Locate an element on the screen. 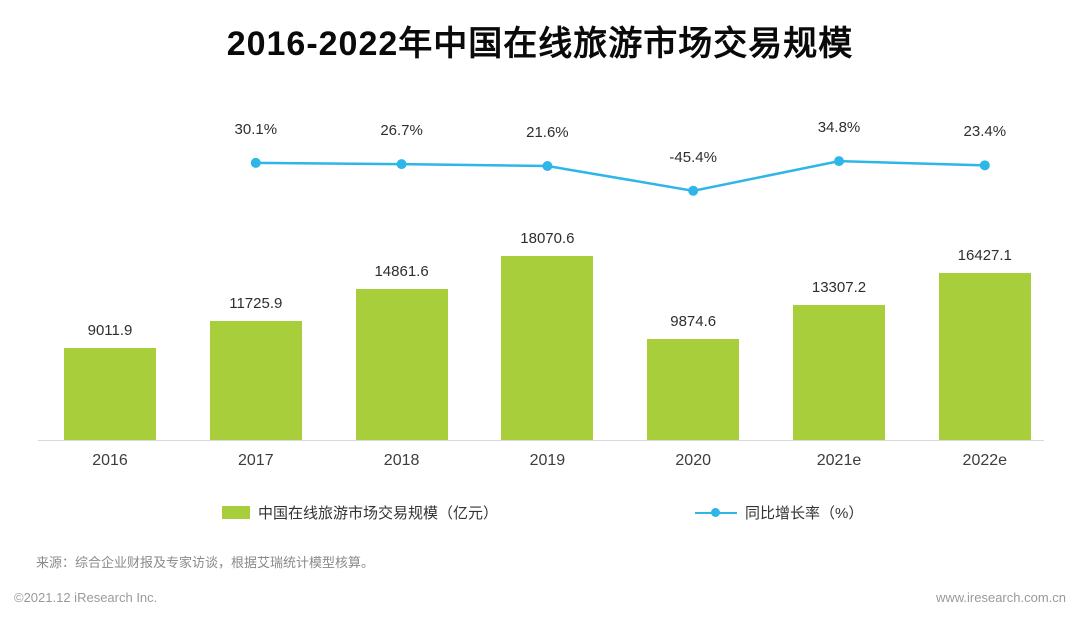  x-axis-label: 2021e is located at coordinates (839, 460).